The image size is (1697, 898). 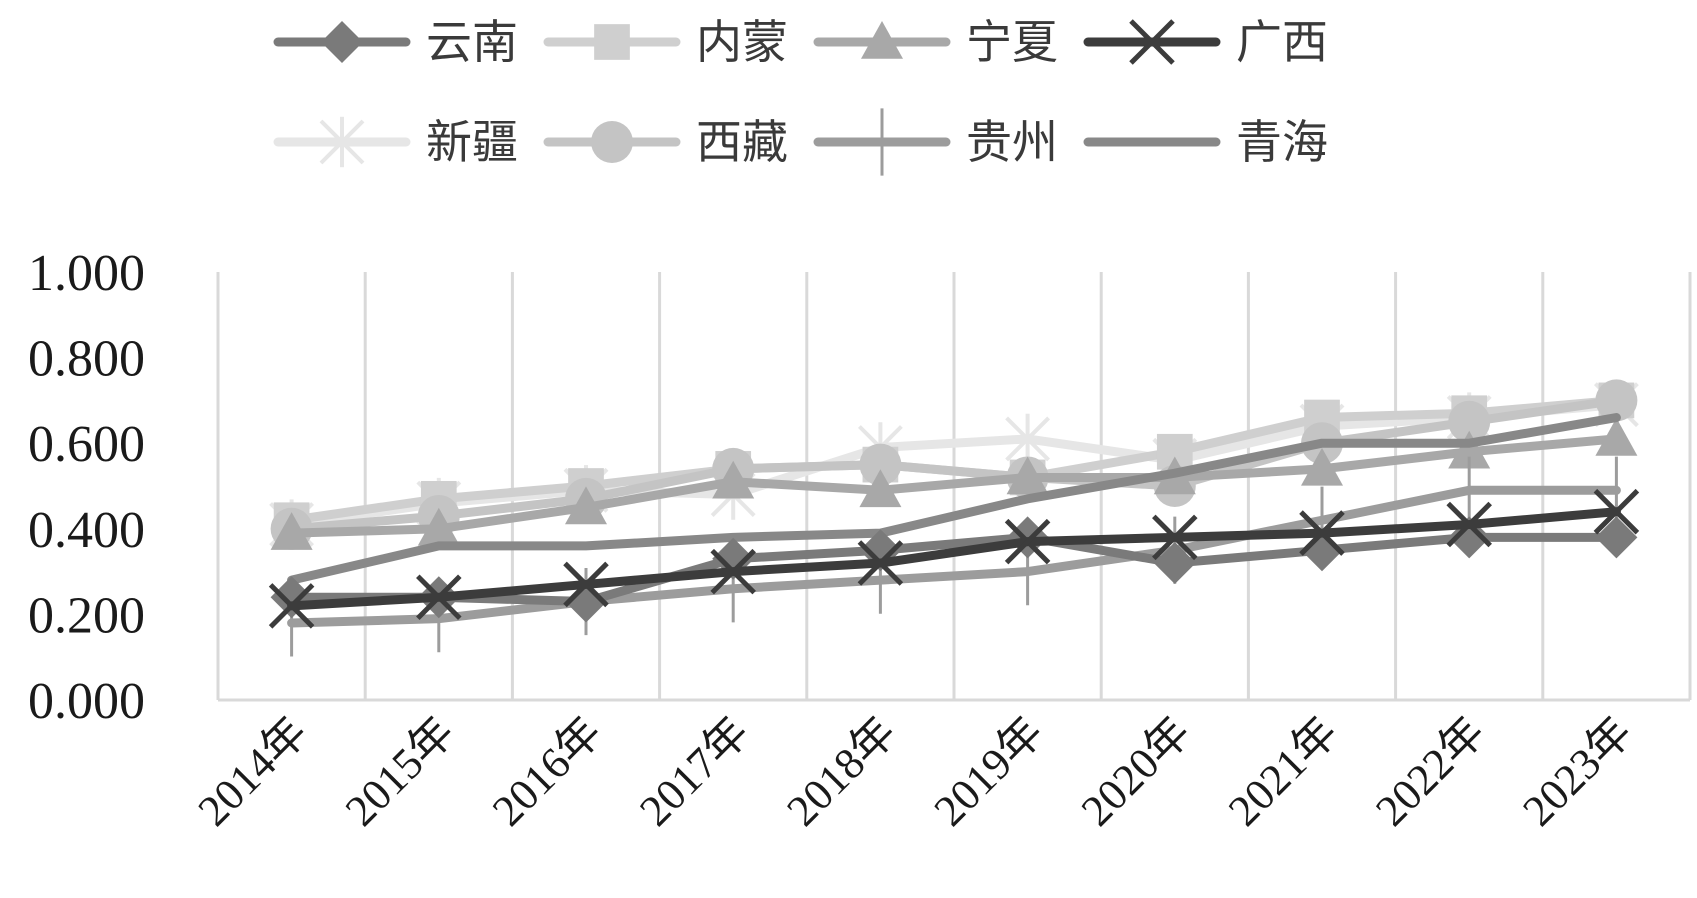 What do you see at coordinates (694, 771) in the screenshot?
I see `x-tick-label: 2017年` at bounding box center [694, 771].